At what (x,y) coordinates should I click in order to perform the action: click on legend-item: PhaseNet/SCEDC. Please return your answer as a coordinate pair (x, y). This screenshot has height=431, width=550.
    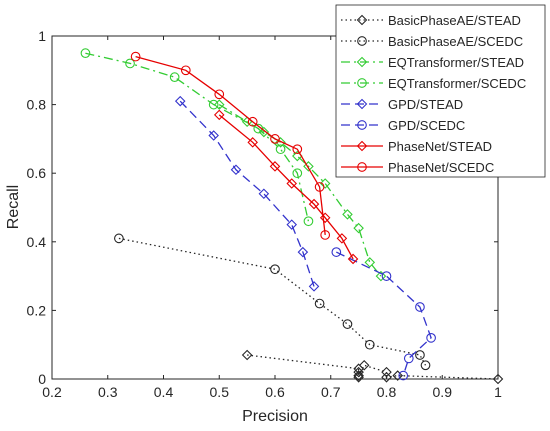
    Looking at the image, I should click on (417, 167).